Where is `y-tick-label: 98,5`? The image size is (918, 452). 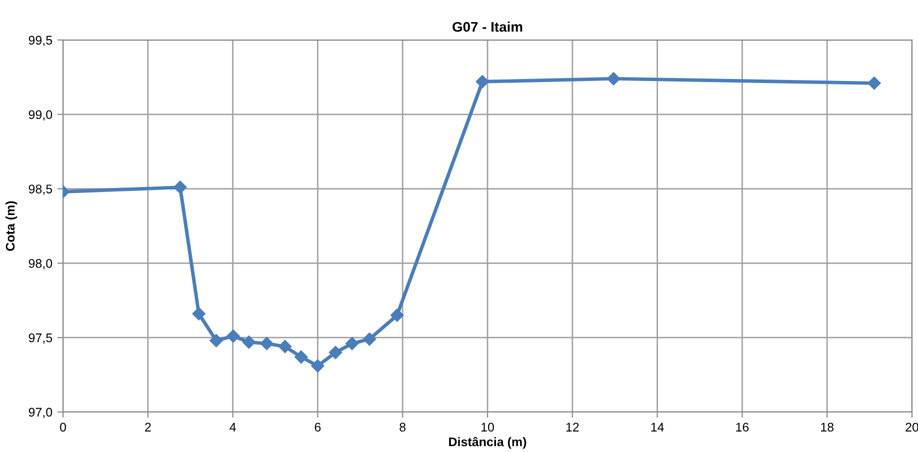
y-tick-label: 98,5 is located at coordinates (40, 189).